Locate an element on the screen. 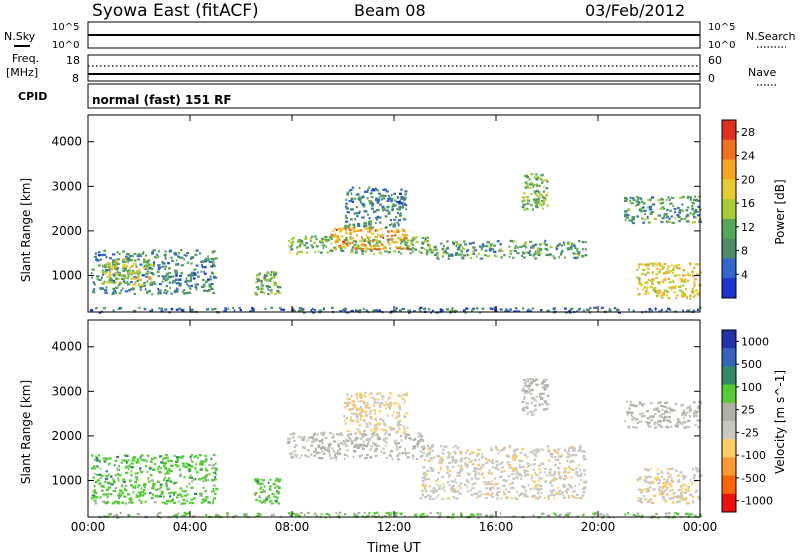  y-tick-label: 4000 is located at coordinates (66, 347).